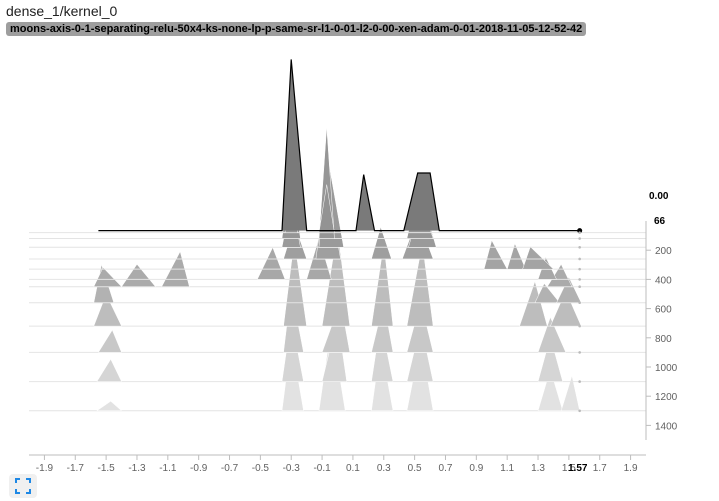 The height and width of the screenshot is (501, 719). I want to click on step-tick-label: 600, so click(663, 310).